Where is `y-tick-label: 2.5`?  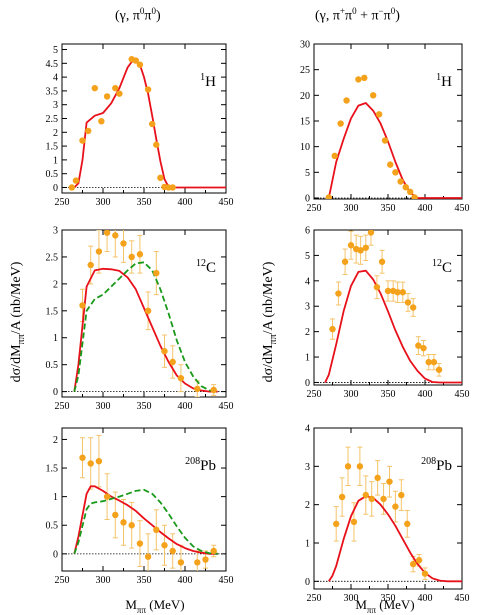
y-tick-label: 2.5 is located at coordinates (52, 119).